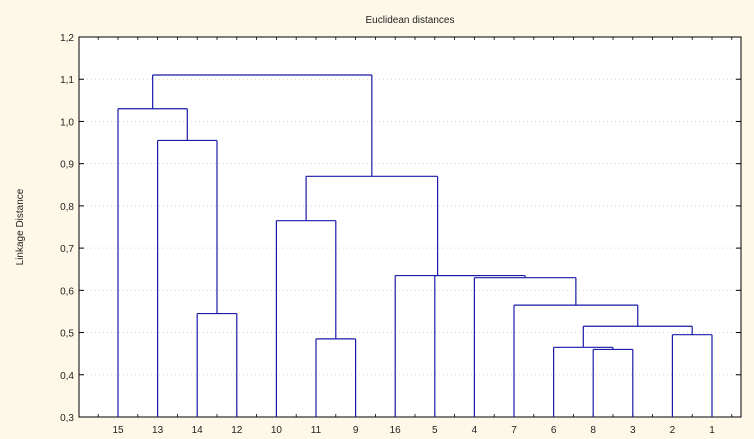 The height and width of the screenshot is (439, 754). What do you see at coordinates (67, 207) in the screenshot?
I see `y-tick-label: 0,8` at bounding box center [67, 207].